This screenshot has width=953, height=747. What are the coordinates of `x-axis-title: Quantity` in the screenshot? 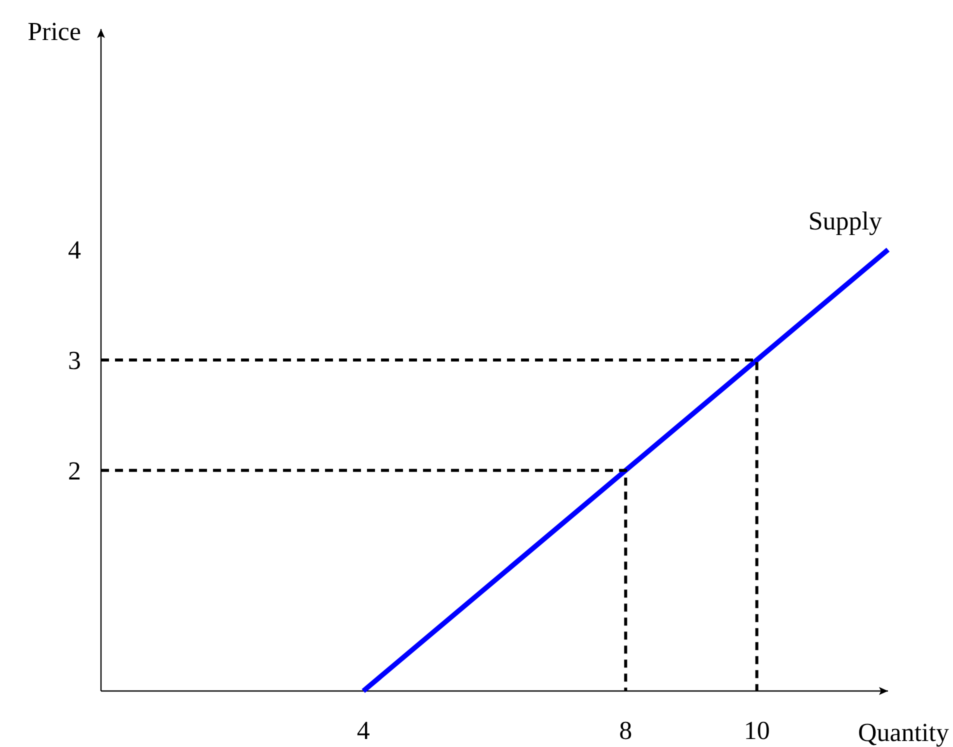 It's located at (903, 732).